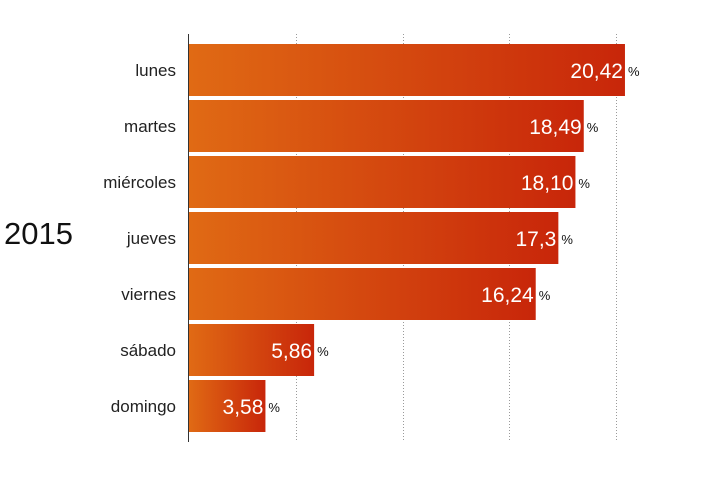 The height and width of the screenshot is (480, 717). What do you see at coordinates (535, 239) in the screenshot?
I see `value-label: 17,3` at bounding box center [535, 239].